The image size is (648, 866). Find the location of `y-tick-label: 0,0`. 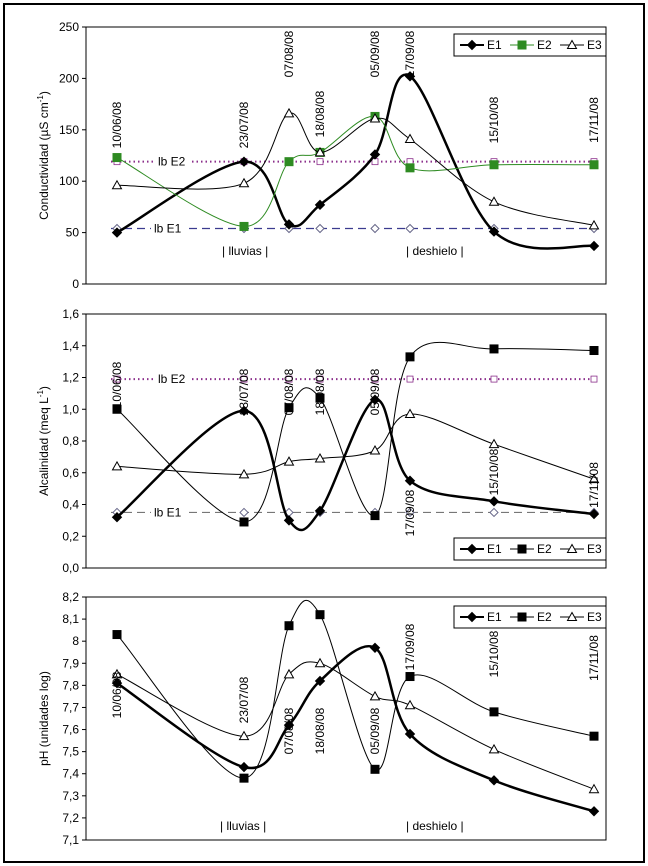

y-tick-label: 0,0 is located at coordinates (70, 568).